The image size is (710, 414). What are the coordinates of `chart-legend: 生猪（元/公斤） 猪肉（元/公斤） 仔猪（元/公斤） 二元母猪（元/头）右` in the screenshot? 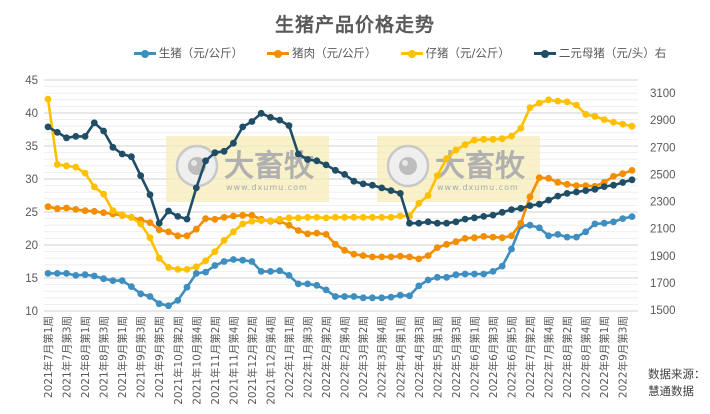 It's located at (355, 53).